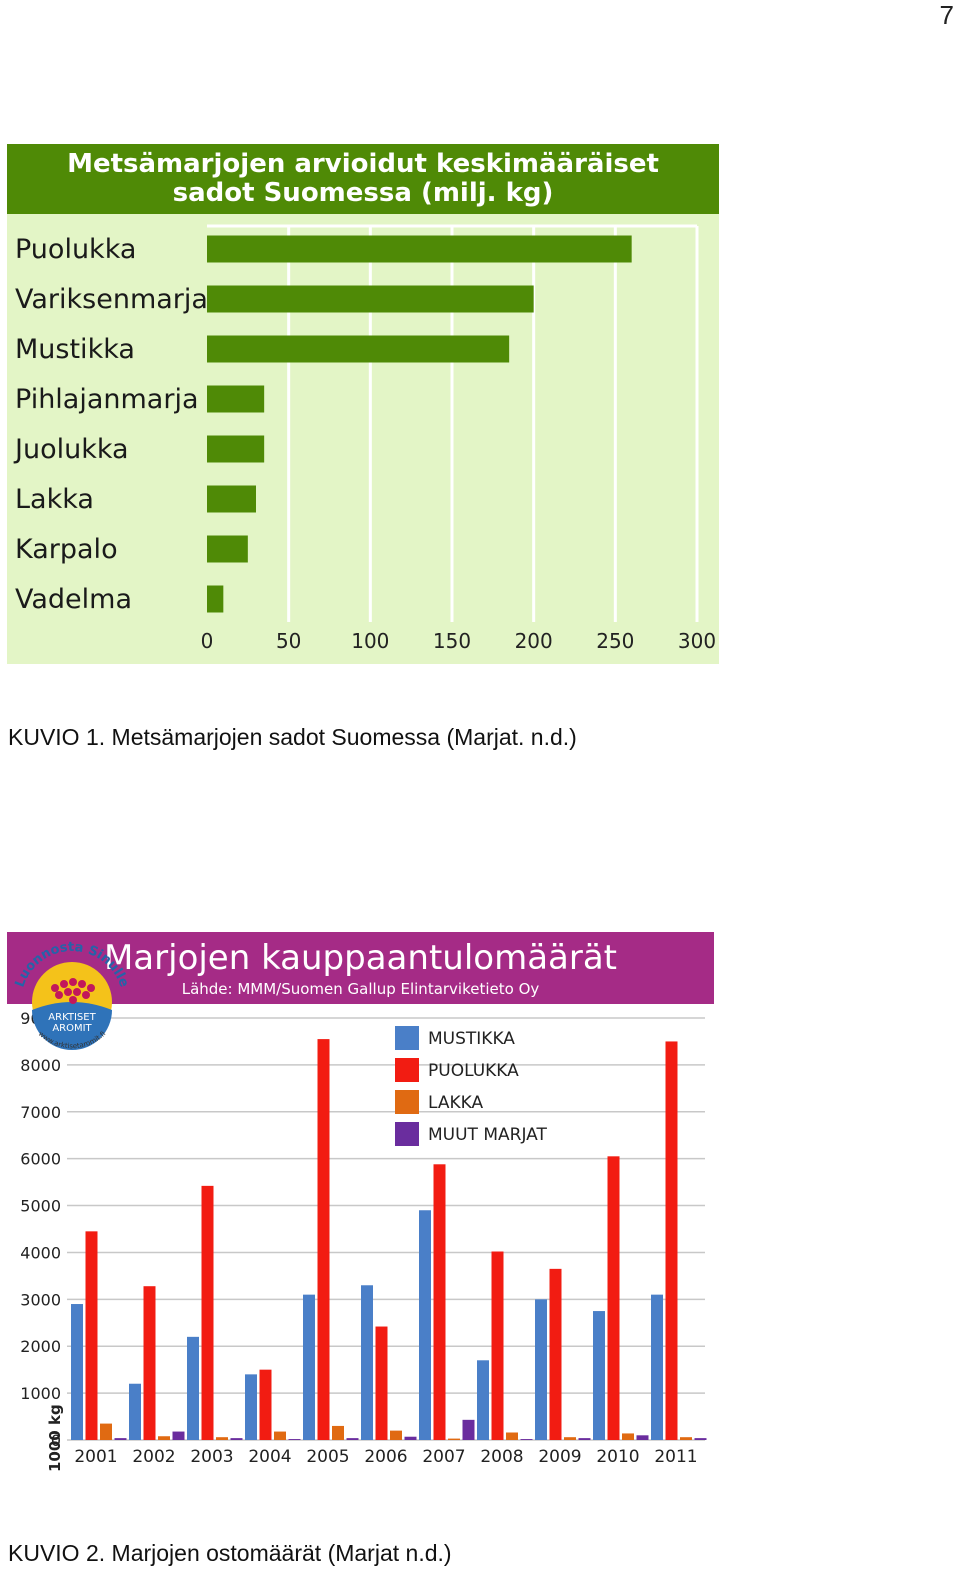 Image resolution: width=960 pixels, height=1582 pixels. Describe the element at coordinates (111, 299) in the screenshot. I see `chart1-category-label: Variksenmarja` at that location.